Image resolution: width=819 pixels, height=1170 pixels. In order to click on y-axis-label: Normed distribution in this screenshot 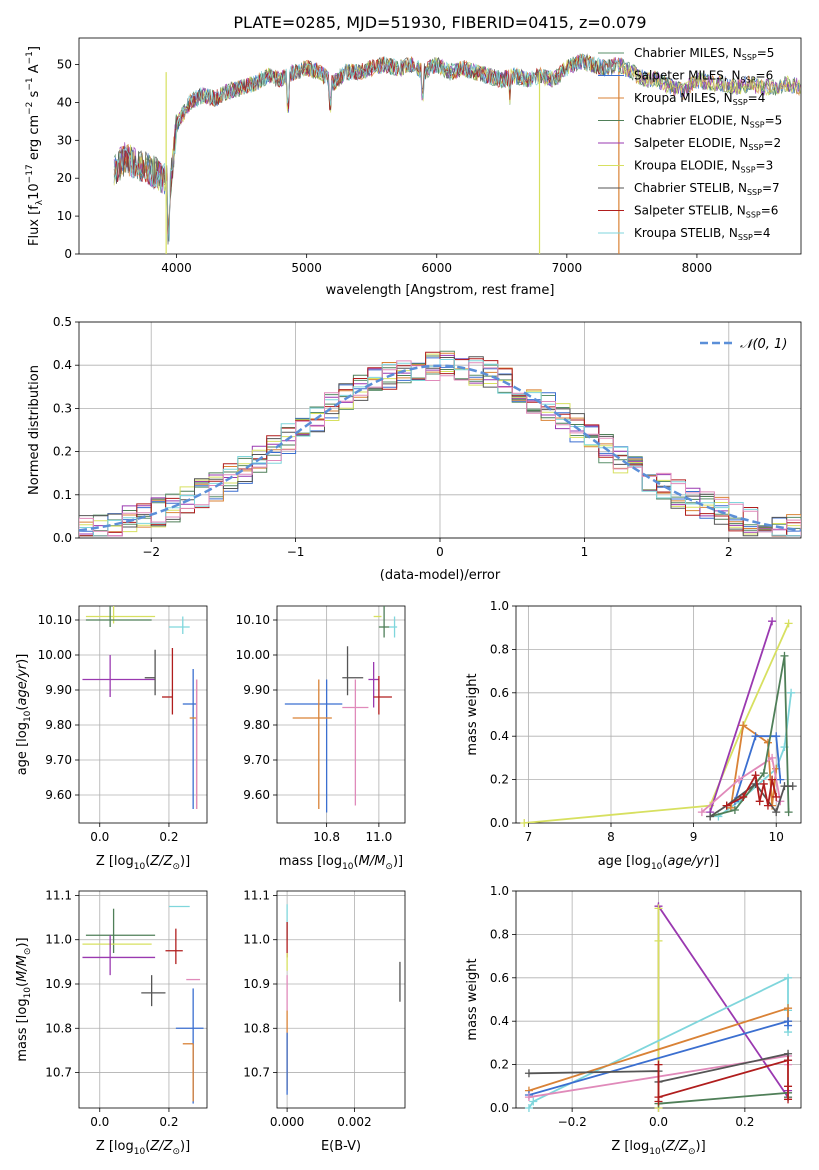, I will do `click(34, 430)`.